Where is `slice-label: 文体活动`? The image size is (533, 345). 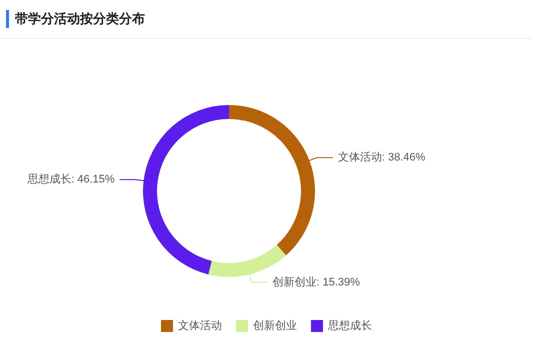 slice-label: 文体活动 is located at coordinates (360, 157).